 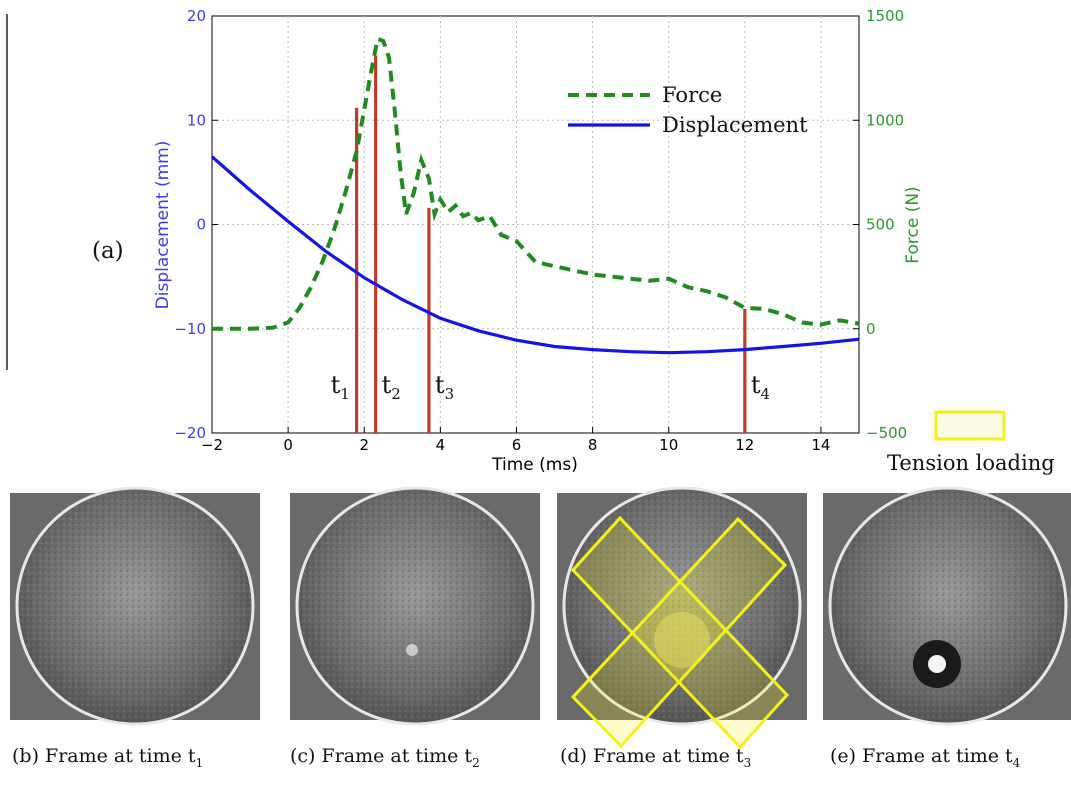 What do you see at coordinates (655, 757) in the screenshot?
I see `panel-caption: (d) Frame at time t3` at bounding box center [655, 757].